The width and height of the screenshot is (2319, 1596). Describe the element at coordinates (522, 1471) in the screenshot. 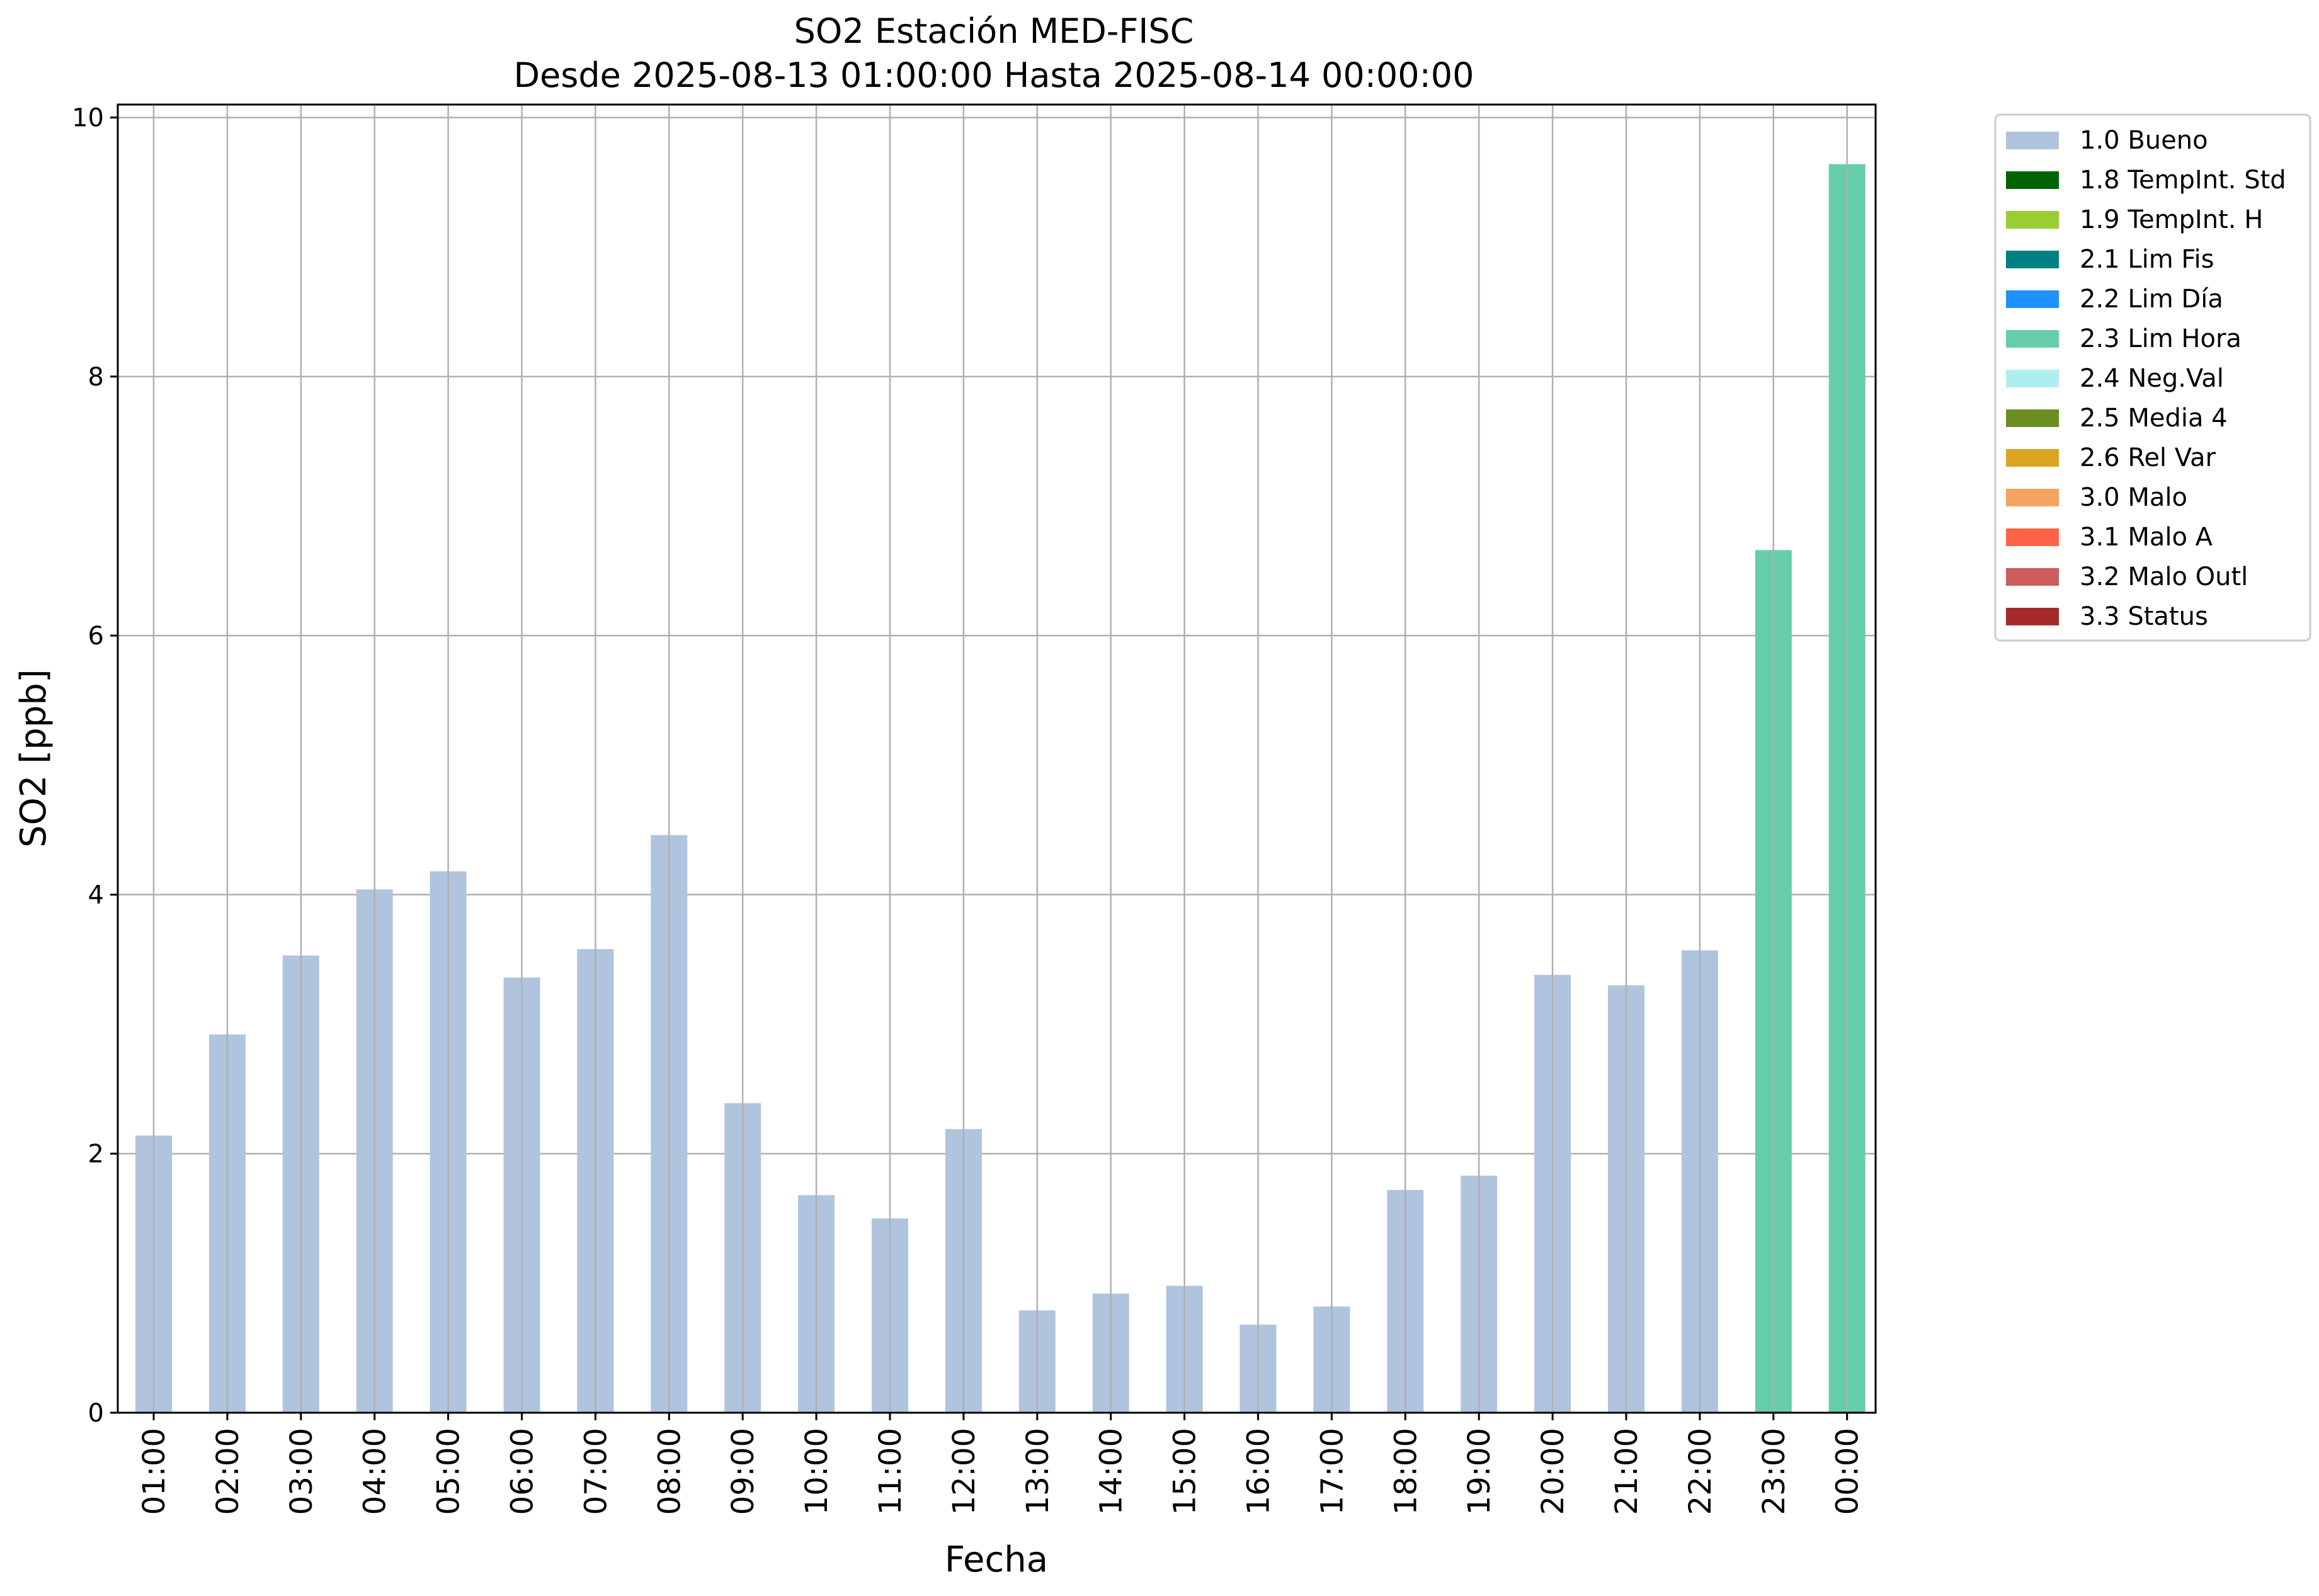

I see `x-tick-label: 06:00` at that location.